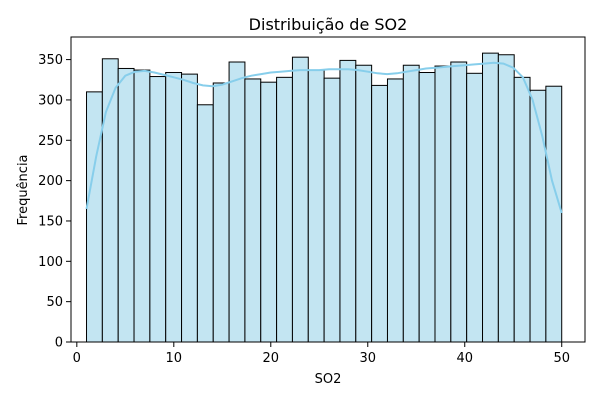  Describe the element at coordinates (50, 100) in the screenshot. I see `y-tick-label: 300` at that location.